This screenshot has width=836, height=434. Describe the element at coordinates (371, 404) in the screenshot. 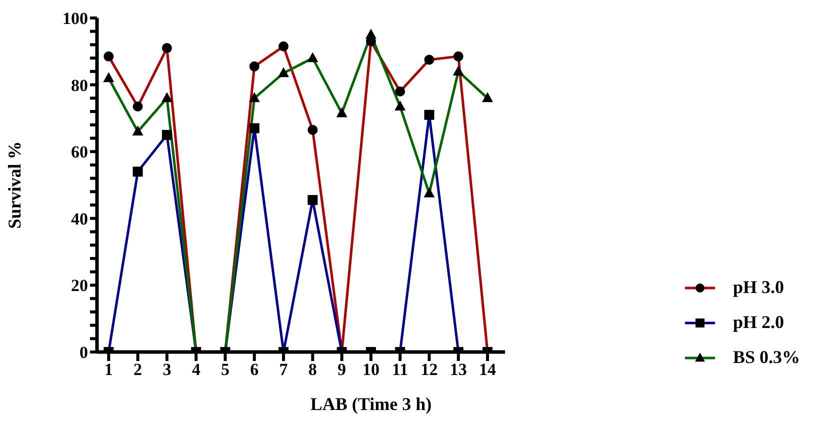

I see `x-axis-title: LAB (Time 3 h)` at that location.